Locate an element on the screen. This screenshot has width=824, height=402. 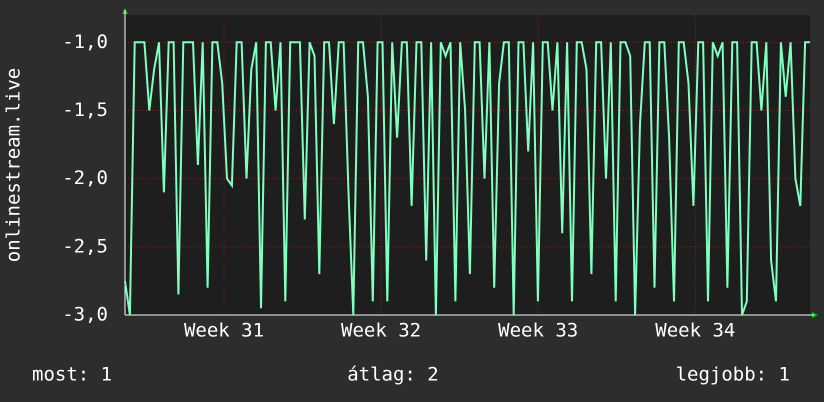
x-tick-label: Week 33 is located at coordinates (538, 331).